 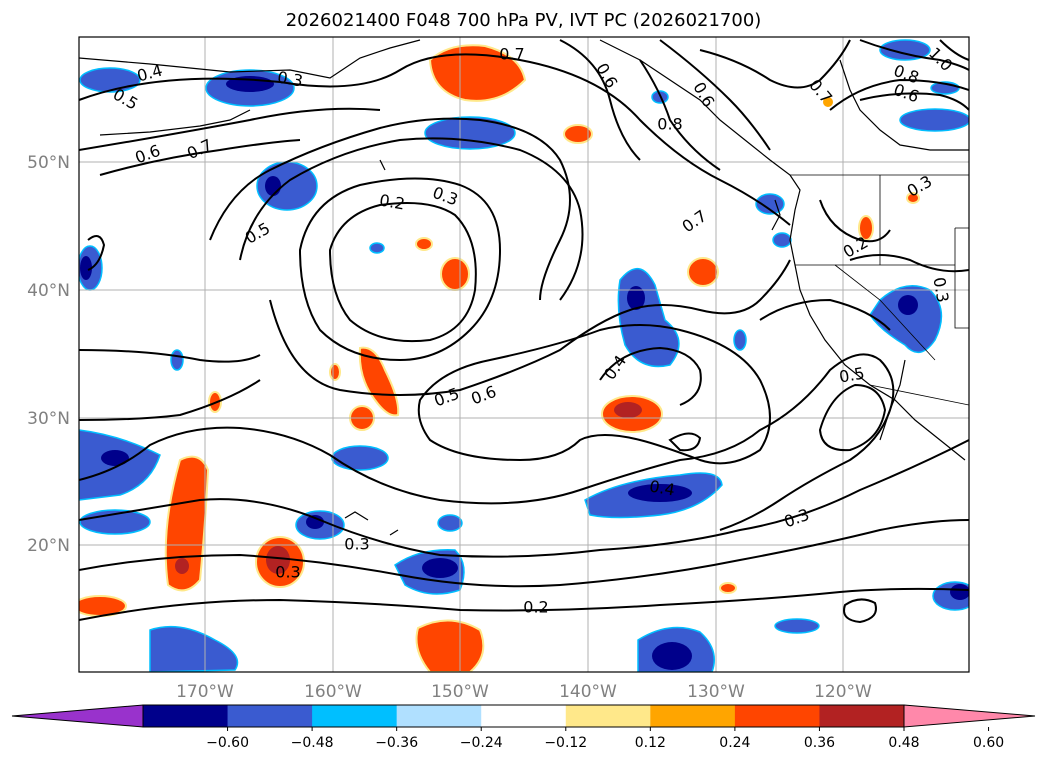 What do you see at coordinates (312, 743) in the screenshot?
I see `colorbar-tick-label: −0.48` at bounding box center [312, 743].